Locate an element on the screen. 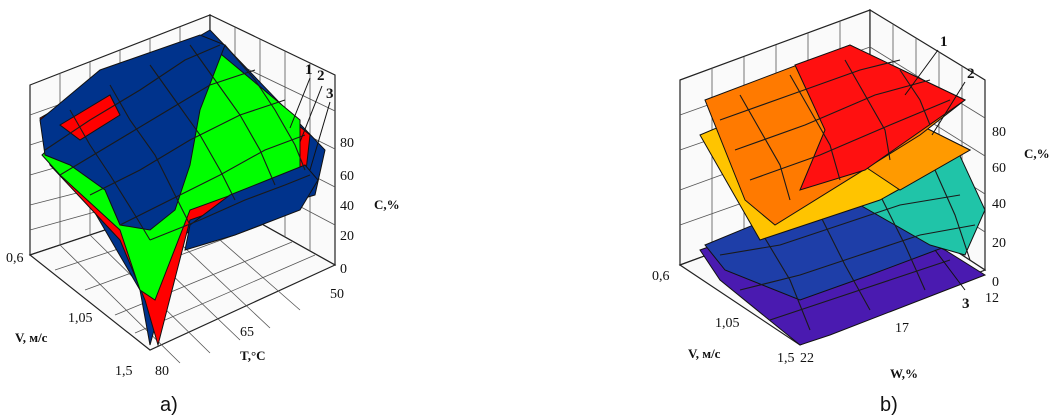  chart-a-y-ticks: 80 65 50 is located at coordinates (249, 333).